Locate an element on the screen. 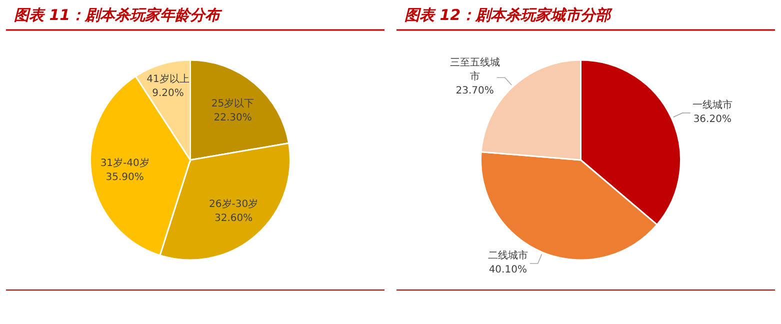 The height and width of the screenshot is (324, 781). data-label: 32.60% is located at coordinates (233, 218).